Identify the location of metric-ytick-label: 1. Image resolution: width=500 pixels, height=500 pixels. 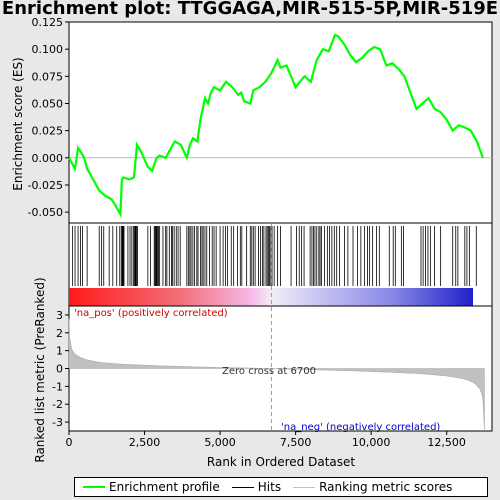
(59, 351).